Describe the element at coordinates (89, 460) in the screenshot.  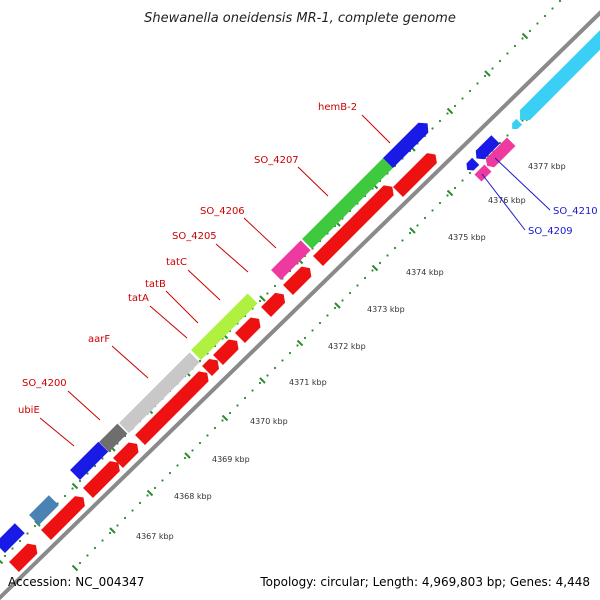
I see `gene-feature-ubiE` at that location.